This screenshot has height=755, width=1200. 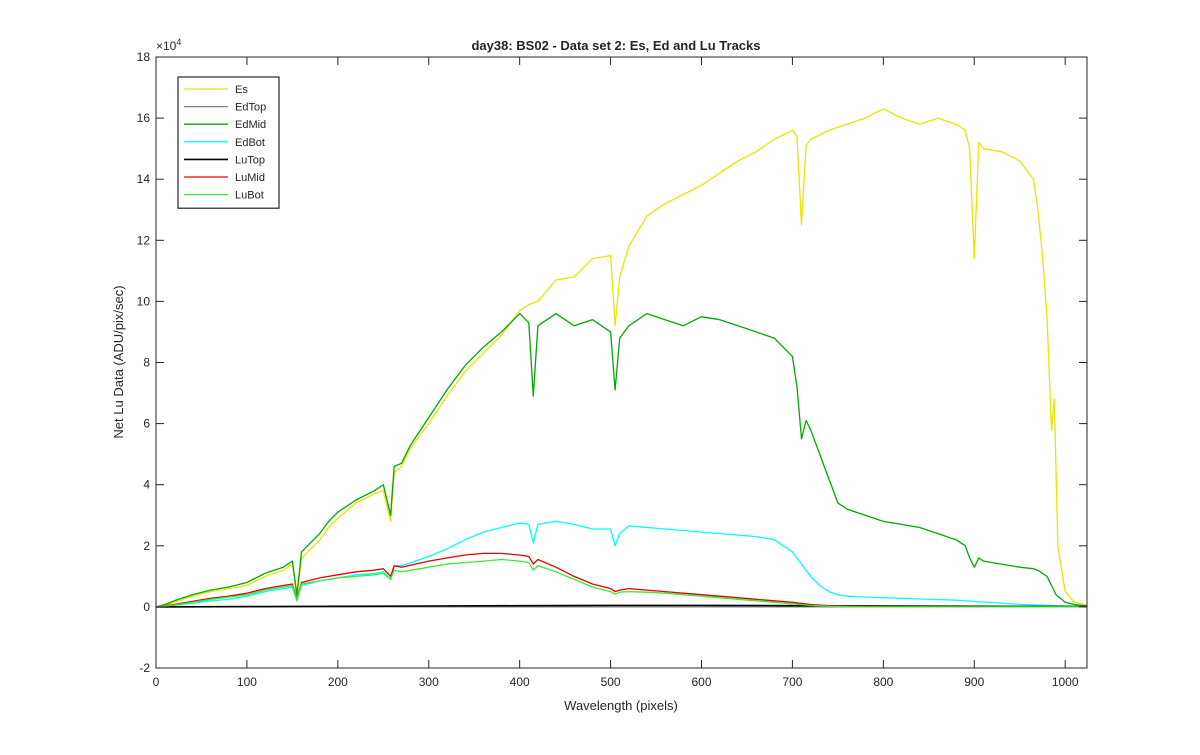 I want to click on x-tick-label: 300, so click(x=429, y=682).